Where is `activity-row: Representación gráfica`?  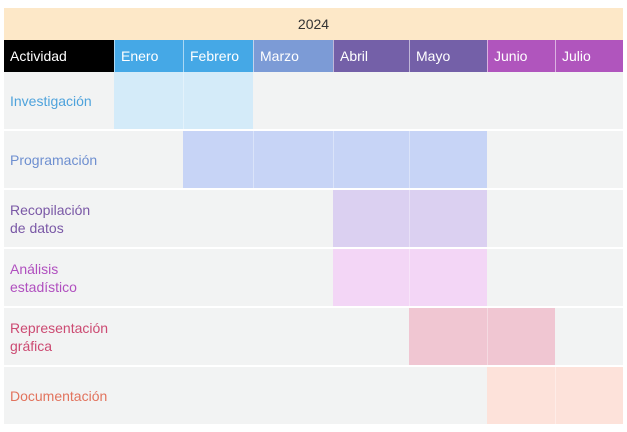 activity-row: Representación gráfica is located at coordinates (313, 336).